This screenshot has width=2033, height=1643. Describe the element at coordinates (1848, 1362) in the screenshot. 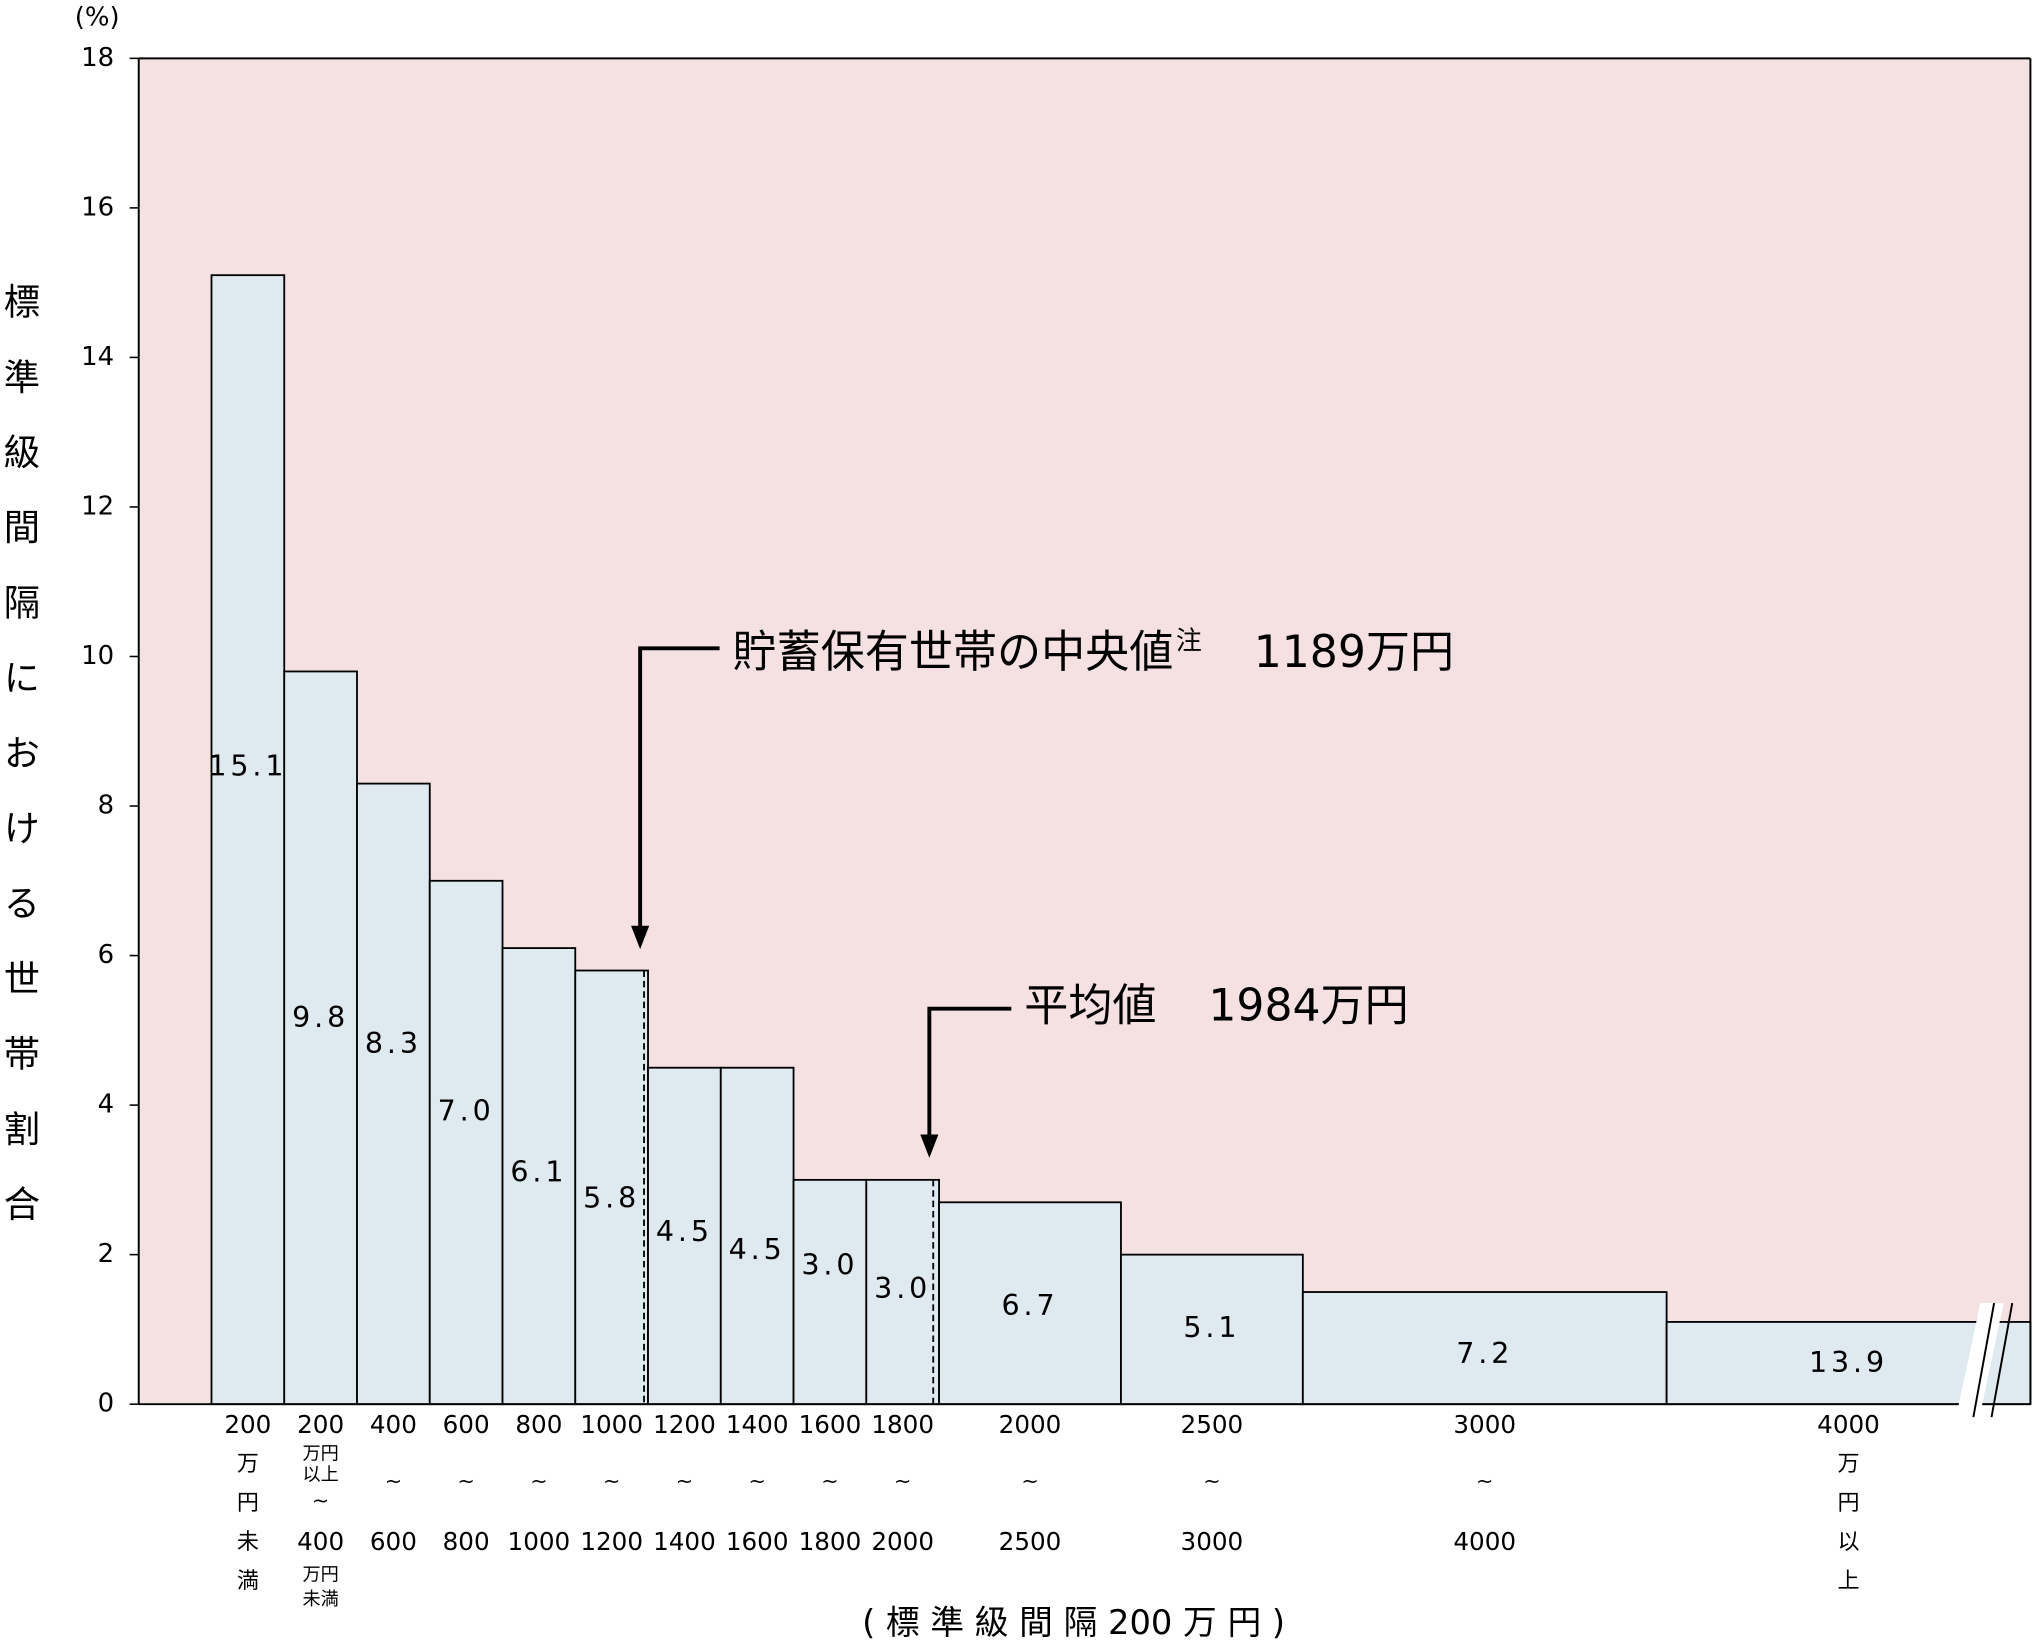

I see `data-label: 13.9` at that location.